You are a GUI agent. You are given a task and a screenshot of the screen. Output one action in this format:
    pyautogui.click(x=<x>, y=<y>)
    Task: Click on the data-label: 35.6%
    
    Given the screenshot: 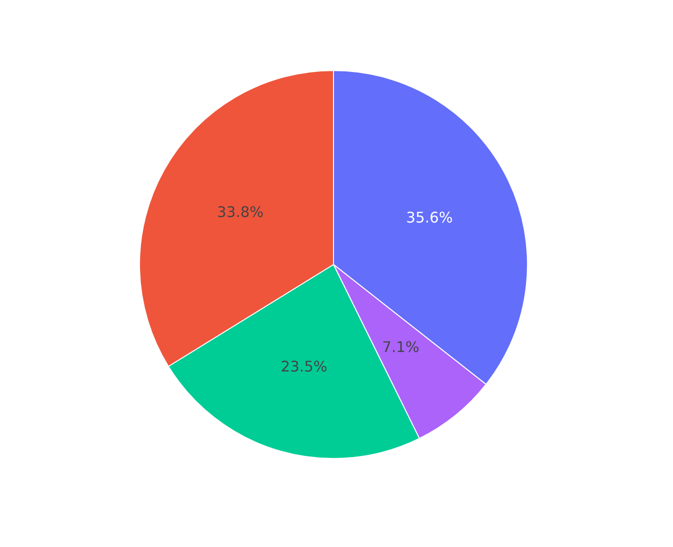 What is the action you would take?
    pyautogui.click(x=429, y=217)
    